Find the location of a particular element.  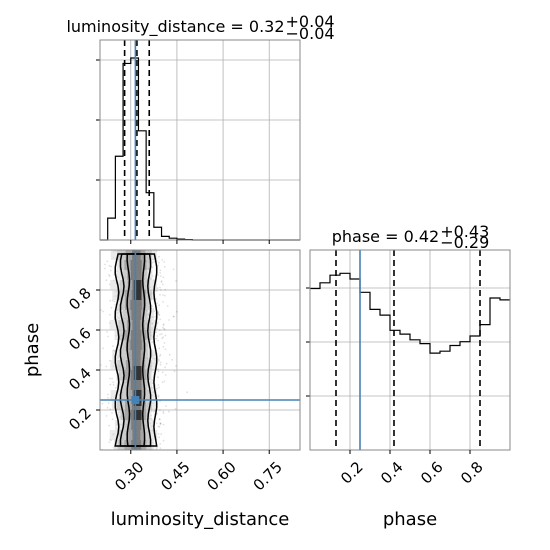

ph-title-upper: +0.43 is located at coordinates (464, 231).